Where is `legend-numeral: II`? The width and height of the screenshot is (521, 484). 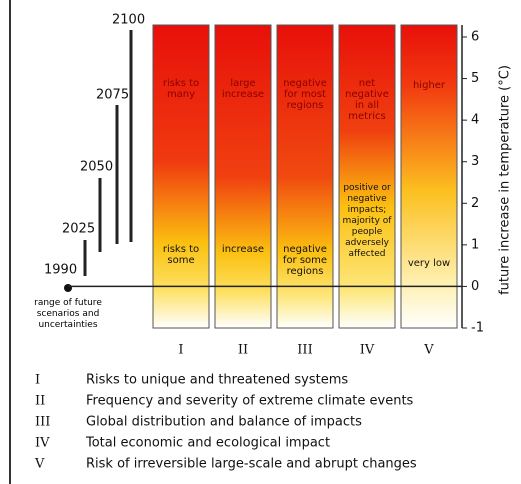
legend-numeral: II is located at coordinates (40, 401).